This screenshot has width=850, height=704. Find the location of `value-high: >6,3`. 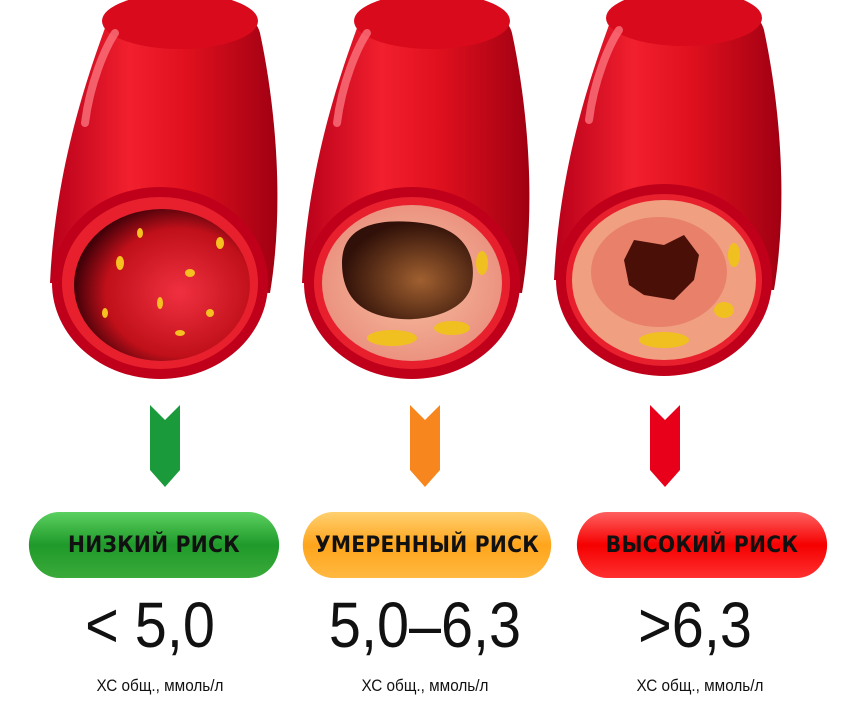

value-high: >6,3 is located at coordinates (695, 625).